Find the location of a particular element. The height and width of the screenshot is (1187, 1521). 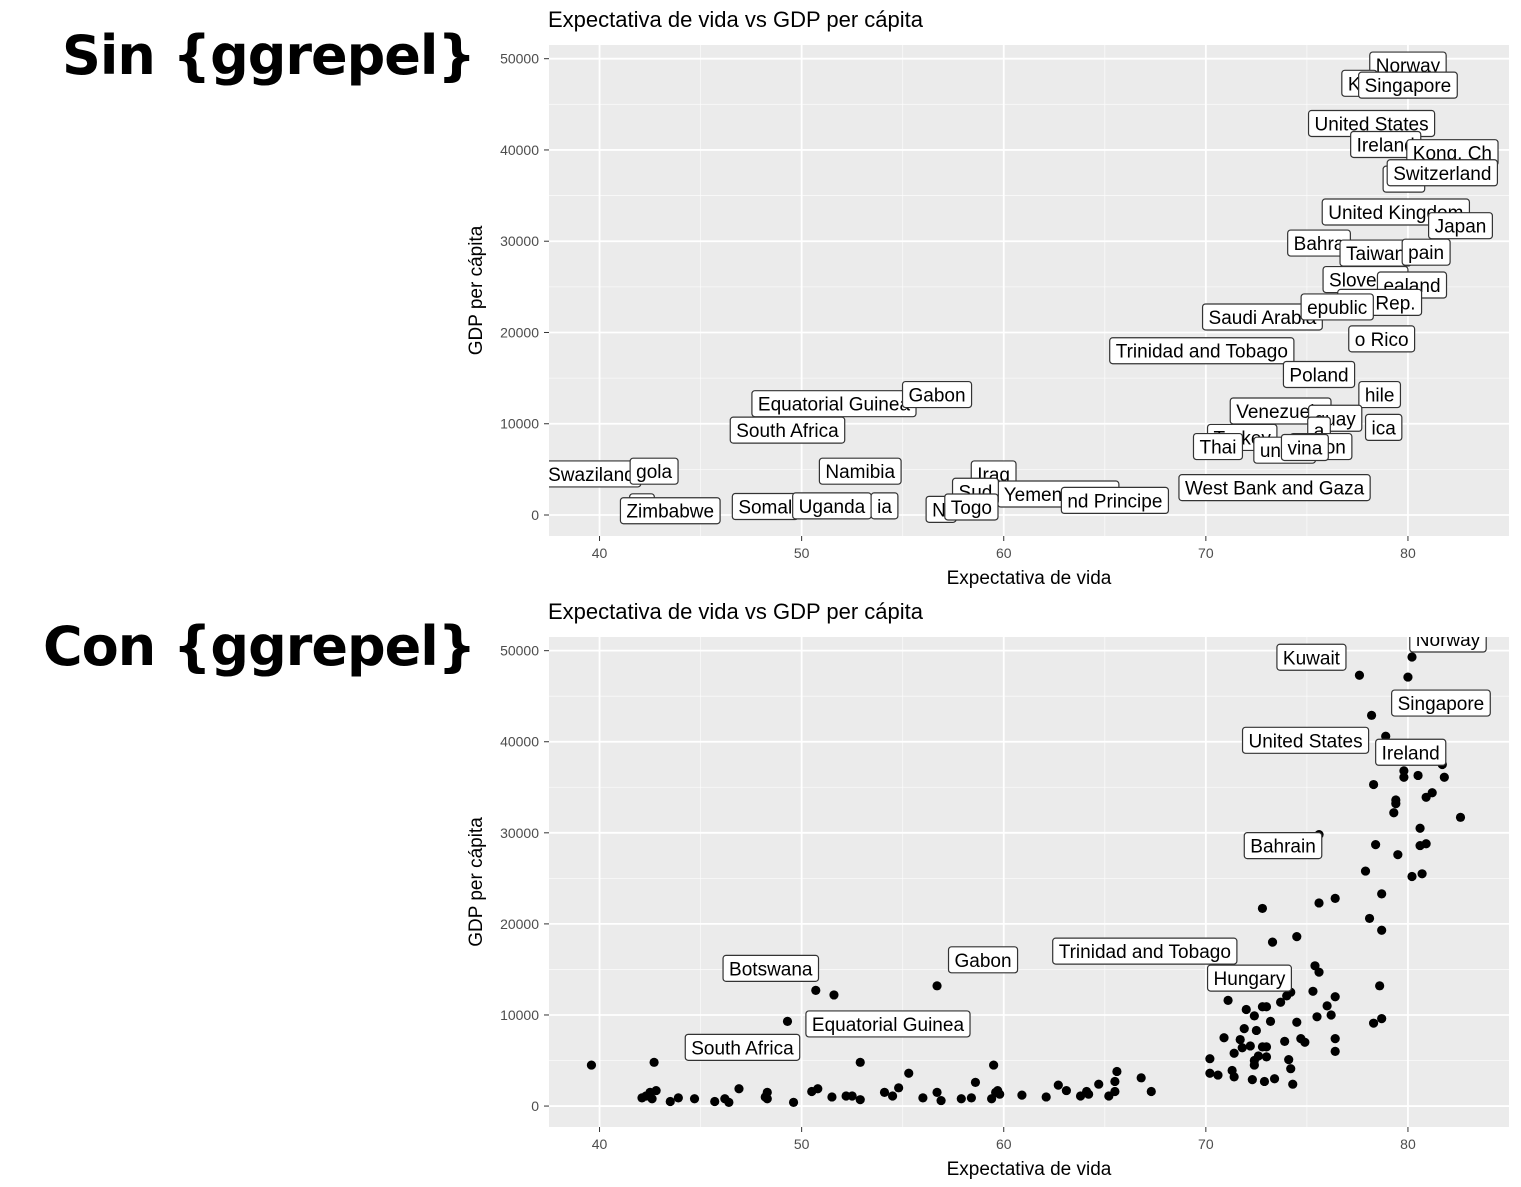

point-label: Zimbabwe is located at coordinates (670, 511).